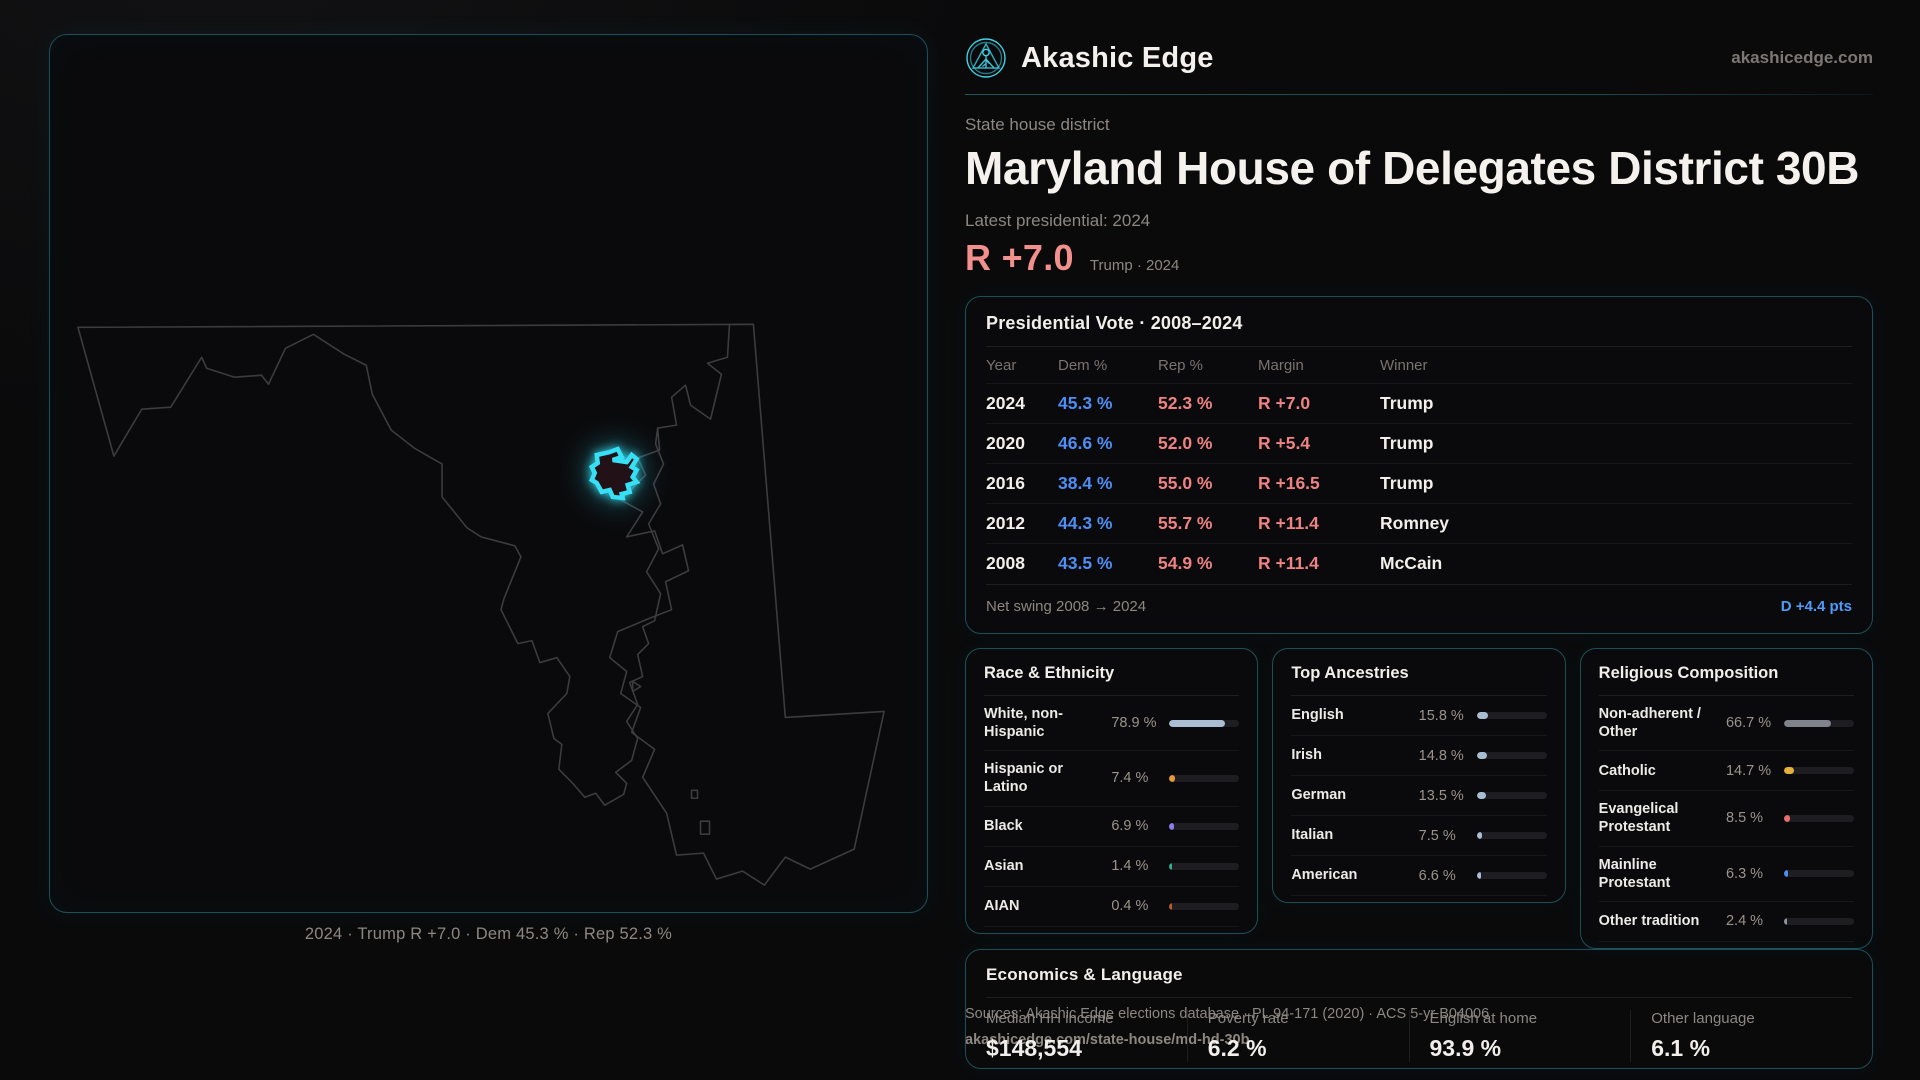 Image resolution: width=1920 pixels, height=1080 pixels. I want to click on stat-label: Hispanic or Latino, so click(1023, 778).